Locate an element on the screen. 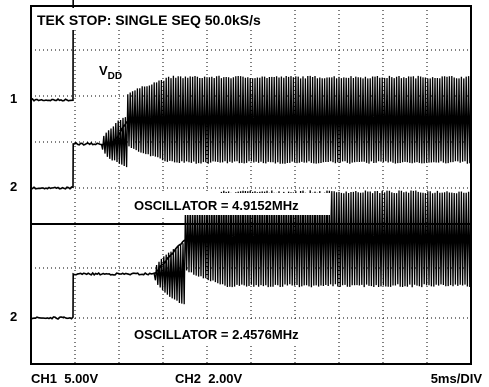 The height and width of the screenshot is (387, 489). ch1-scale-readout: CH1 5.00V is located at coordinates (65, 378).